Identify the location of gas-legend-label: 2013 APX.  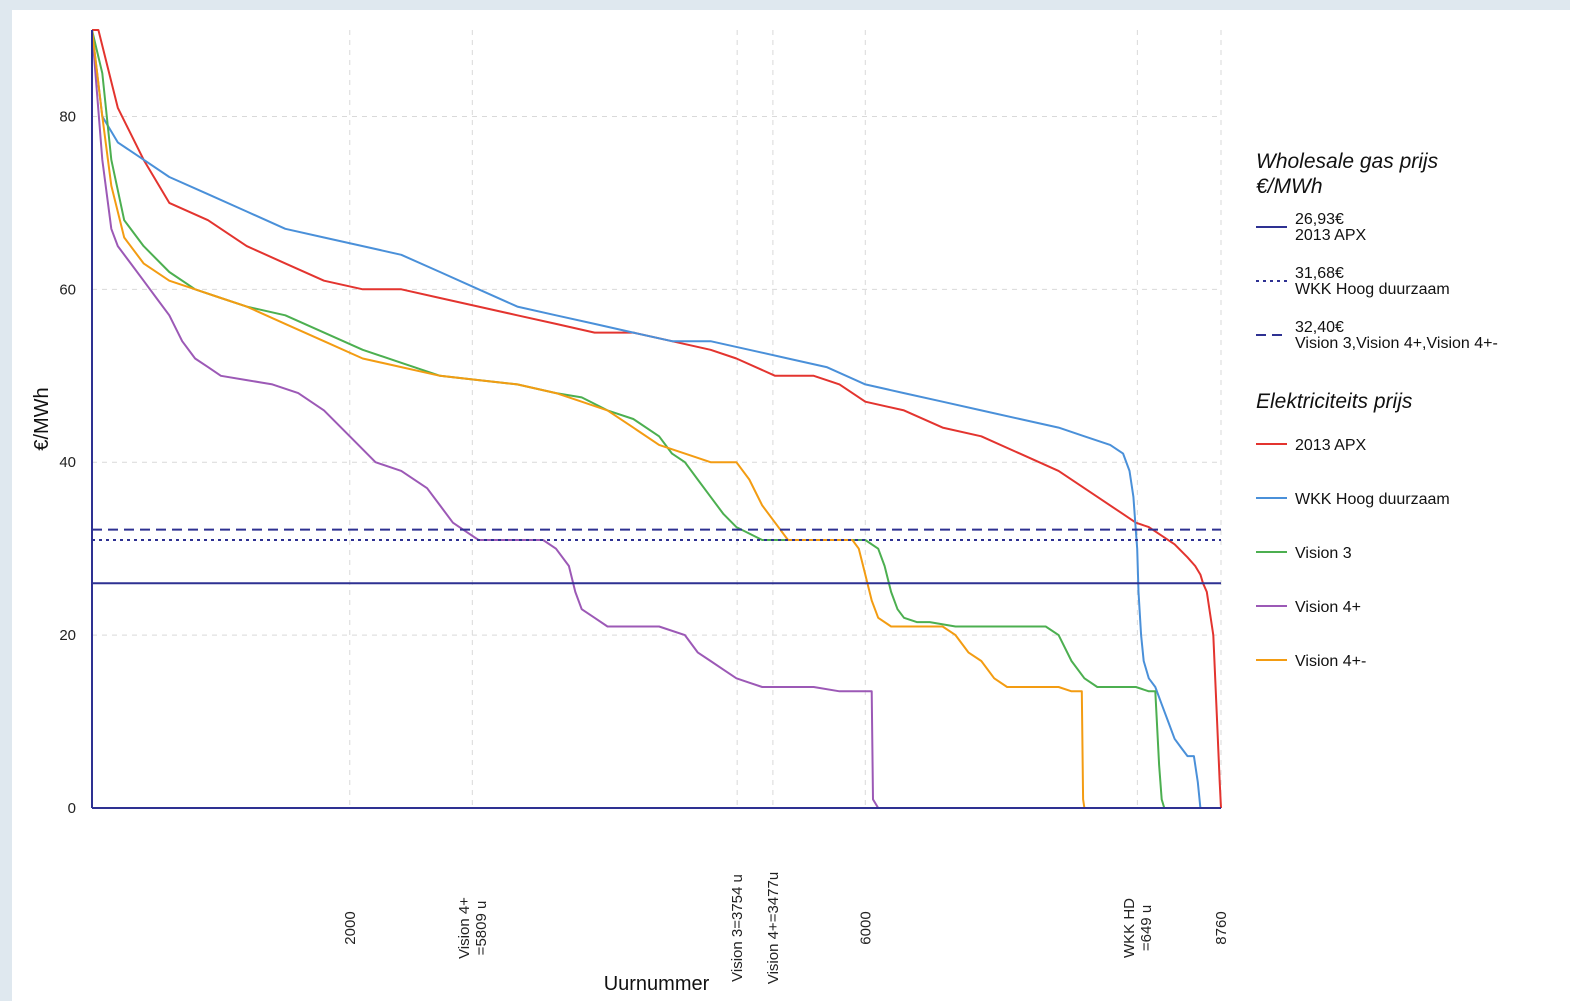
(1331, 235).